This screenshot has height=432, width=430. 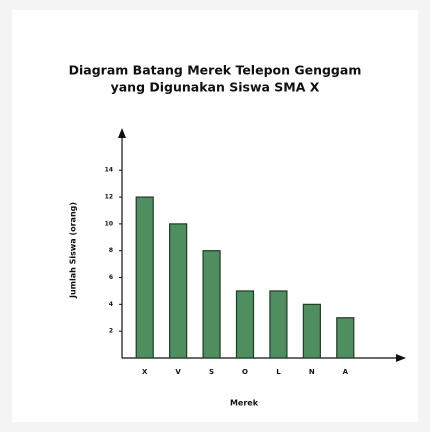 I want to click on x-axis-label: Merek, so click(x=244, y=403).